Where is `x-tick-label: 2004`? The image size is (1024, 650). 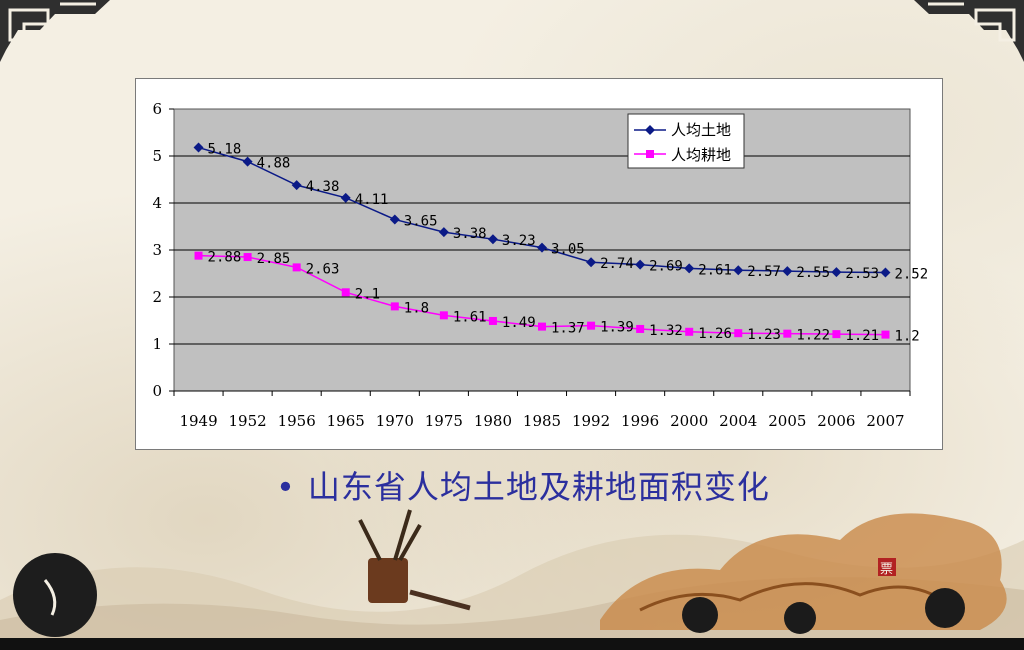 x-tick-label: 2004 is located at coordinates (738, 421).